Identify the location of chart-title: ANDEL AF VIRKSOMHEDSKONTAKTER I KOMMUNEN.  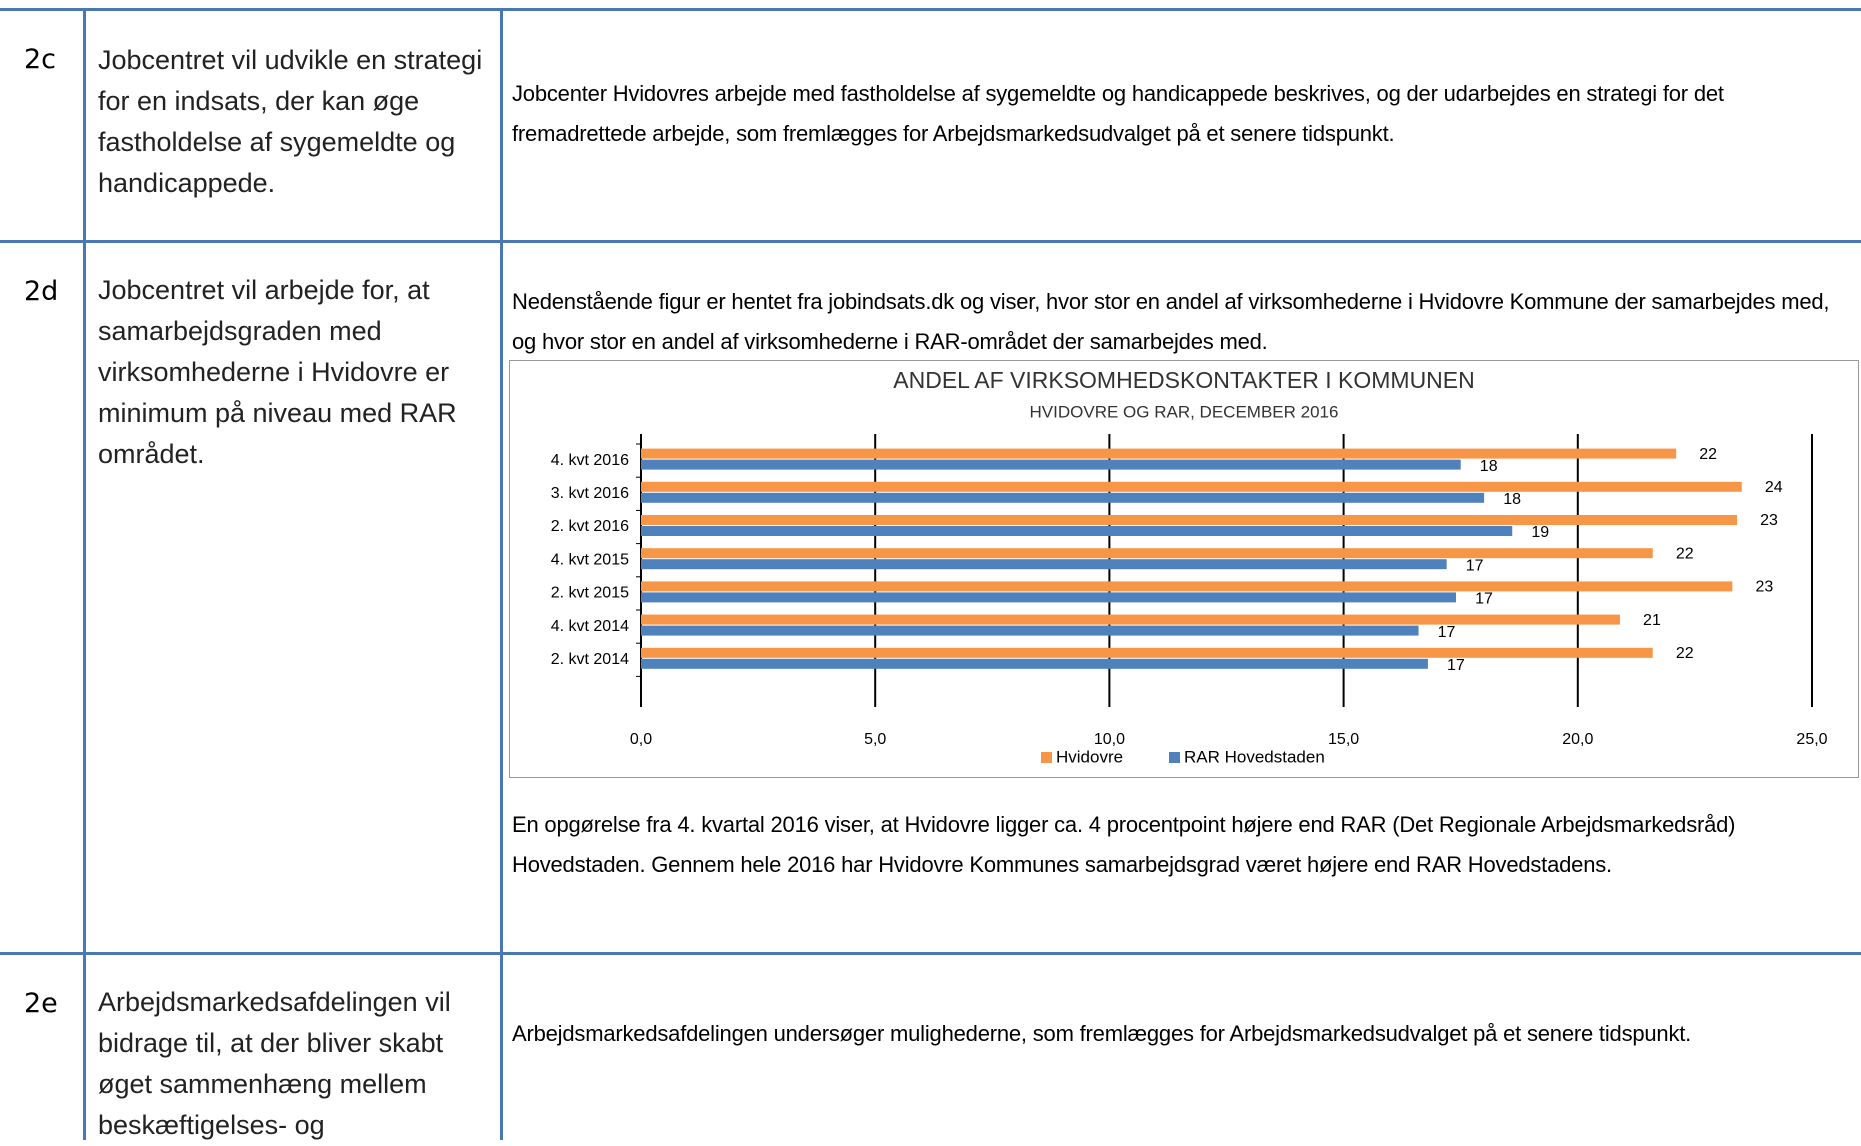
(1183, 380).